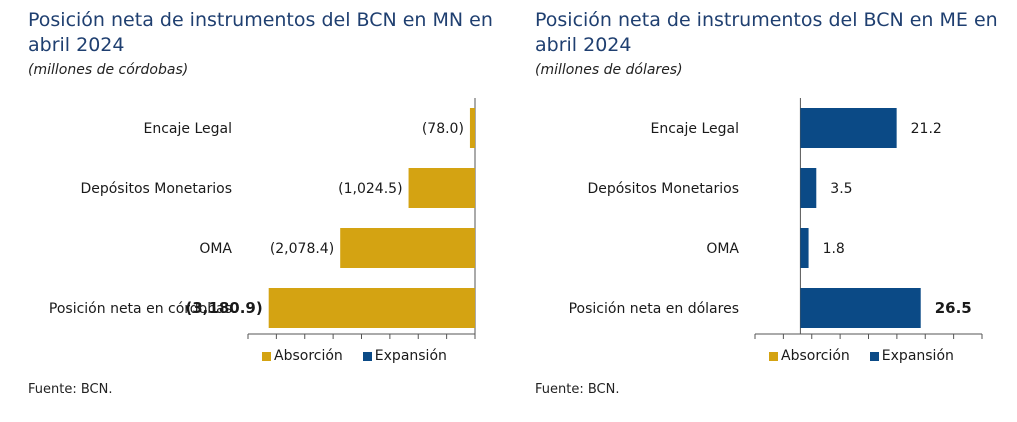 The height and width of the screenshot is (422, 1017). Describe the element at coordinates (108, 70) in the screenshot. I see `chart-subtitle: (millones de córdobas)` at that location.